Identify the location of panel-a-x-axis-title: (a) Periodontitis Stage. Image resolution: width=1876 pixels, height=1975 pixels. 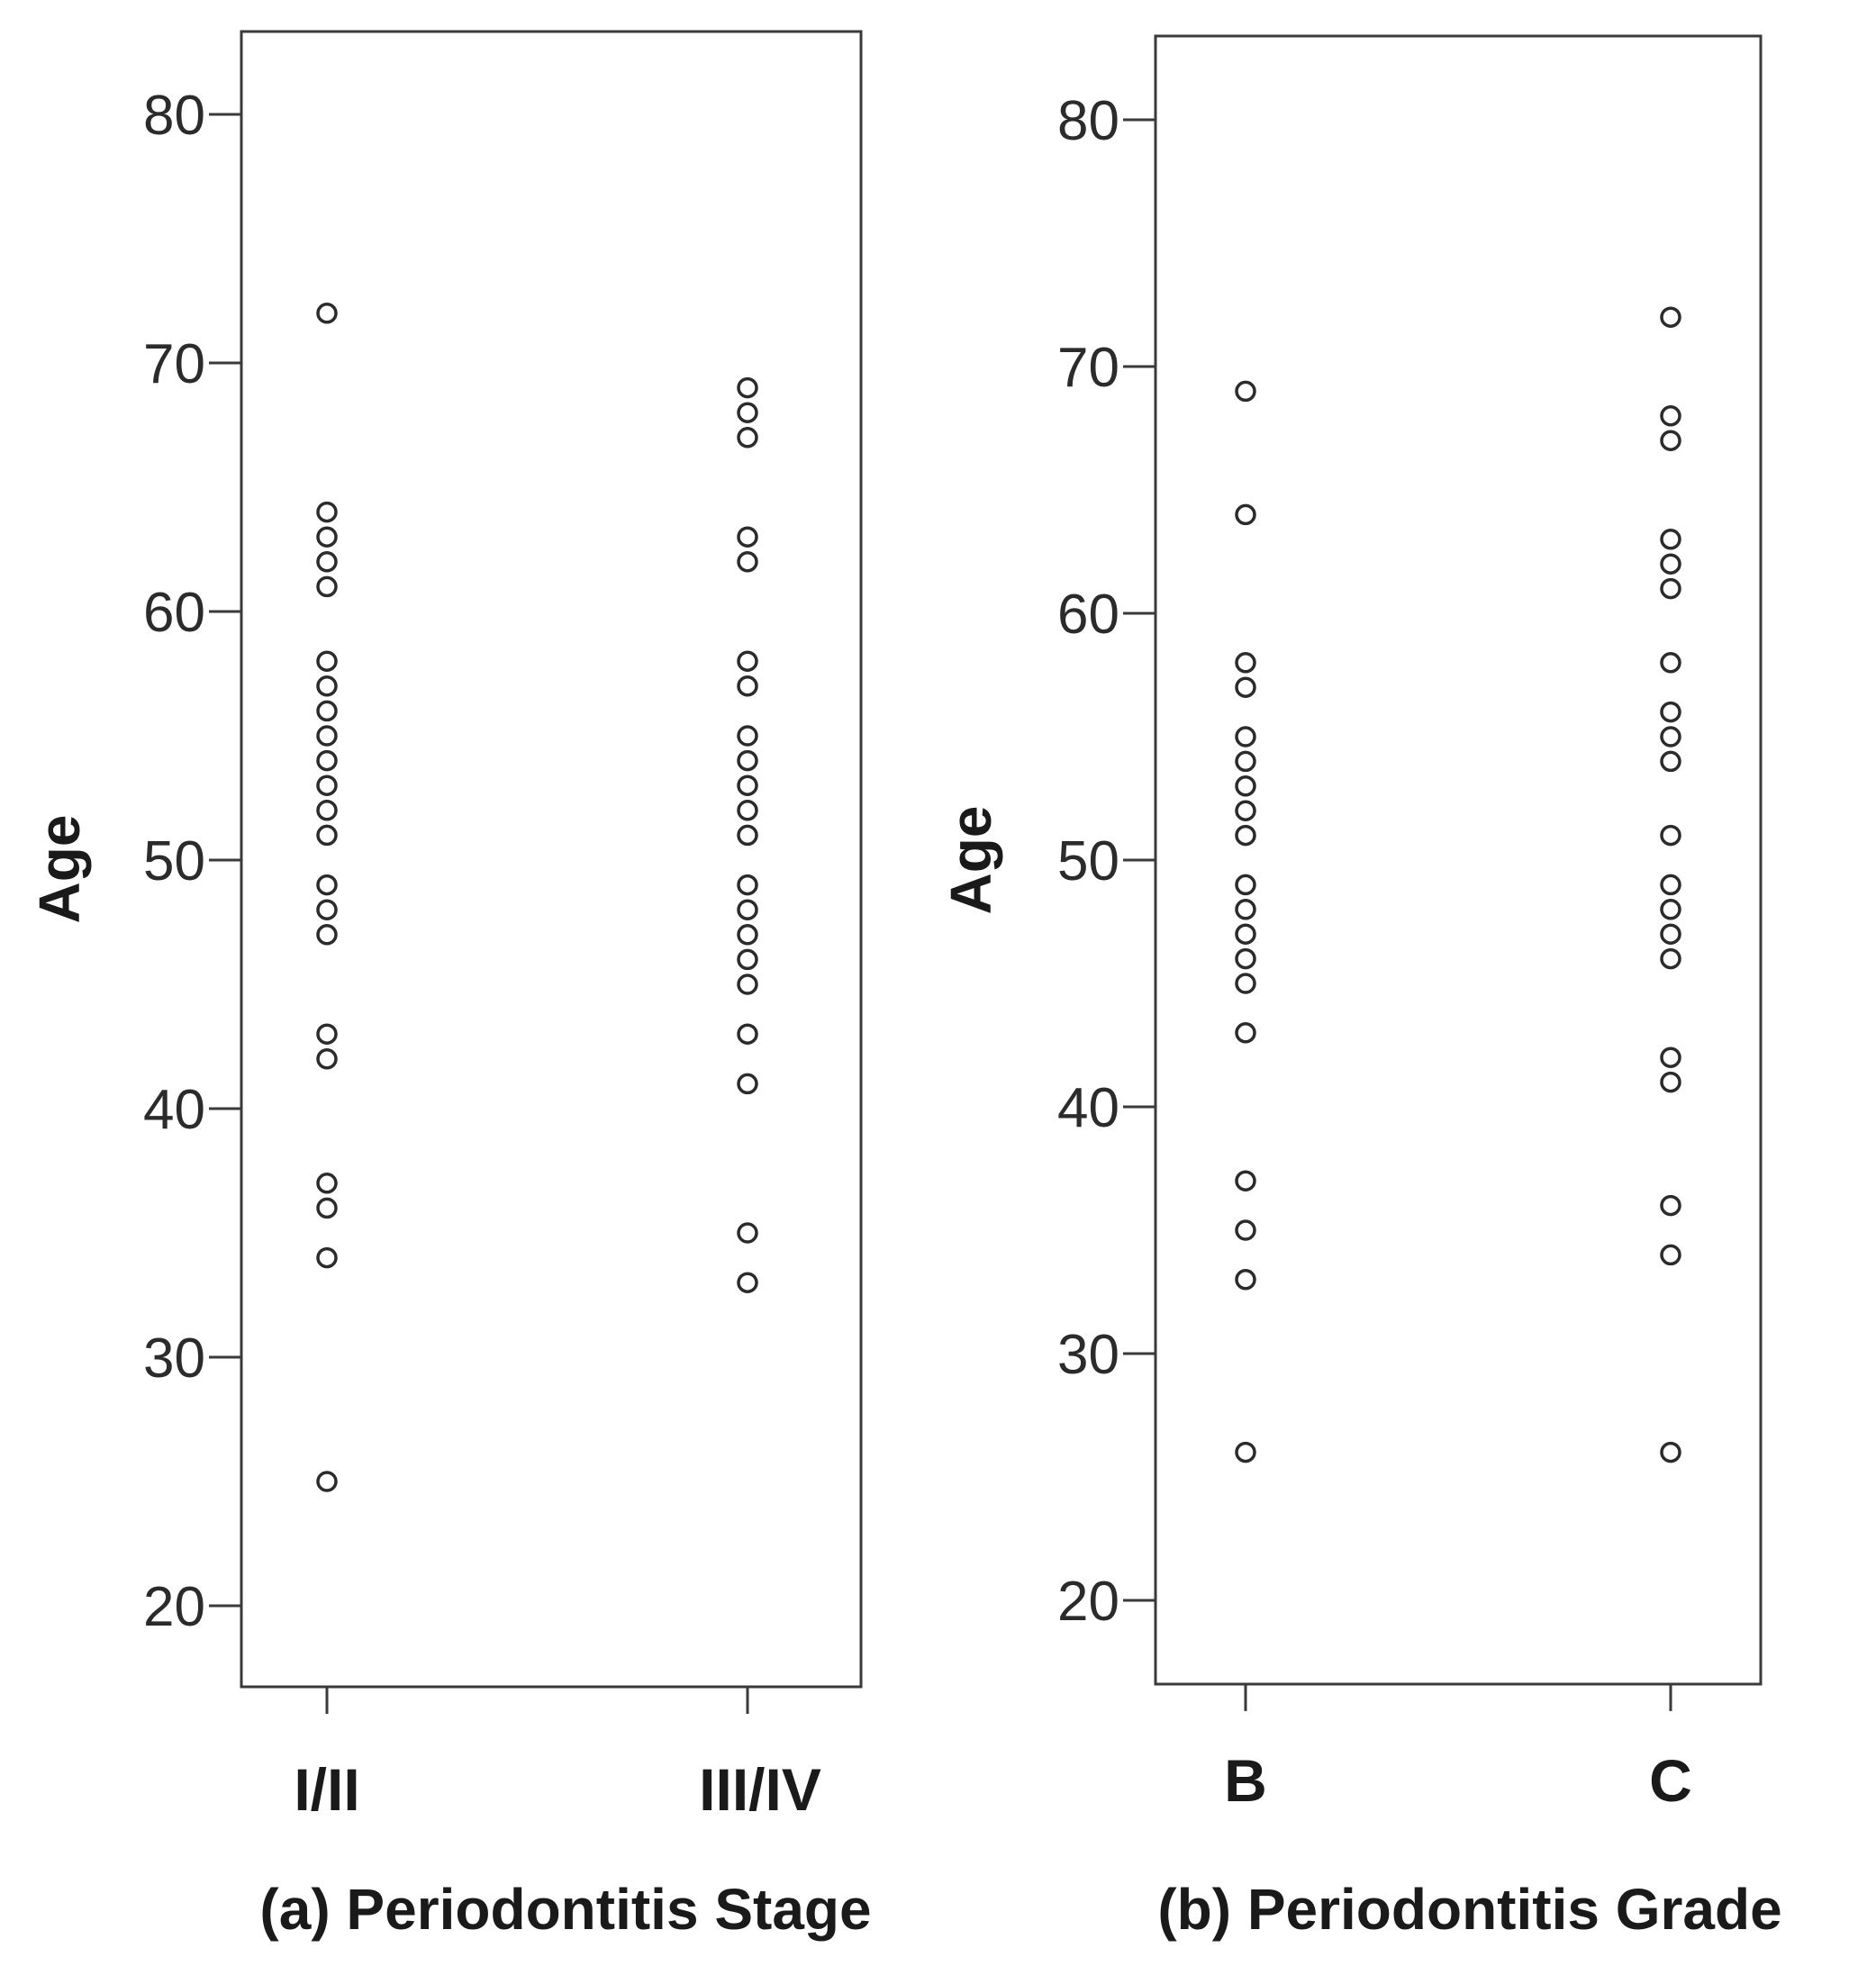
(565, 1909).